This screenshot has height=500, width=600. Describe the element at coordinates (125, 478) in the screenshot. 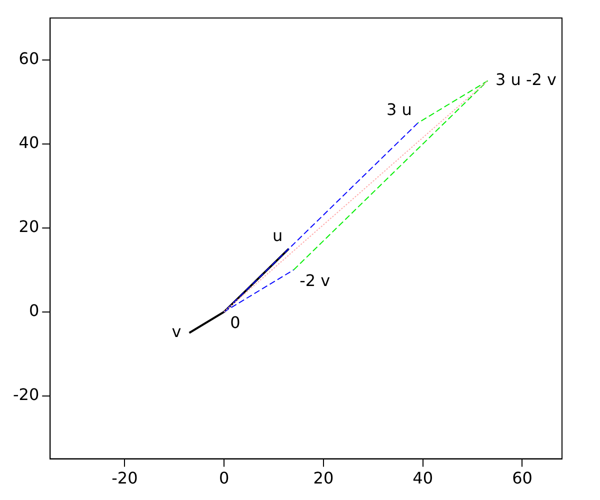

I see `x-tick-label: -20` at that location.